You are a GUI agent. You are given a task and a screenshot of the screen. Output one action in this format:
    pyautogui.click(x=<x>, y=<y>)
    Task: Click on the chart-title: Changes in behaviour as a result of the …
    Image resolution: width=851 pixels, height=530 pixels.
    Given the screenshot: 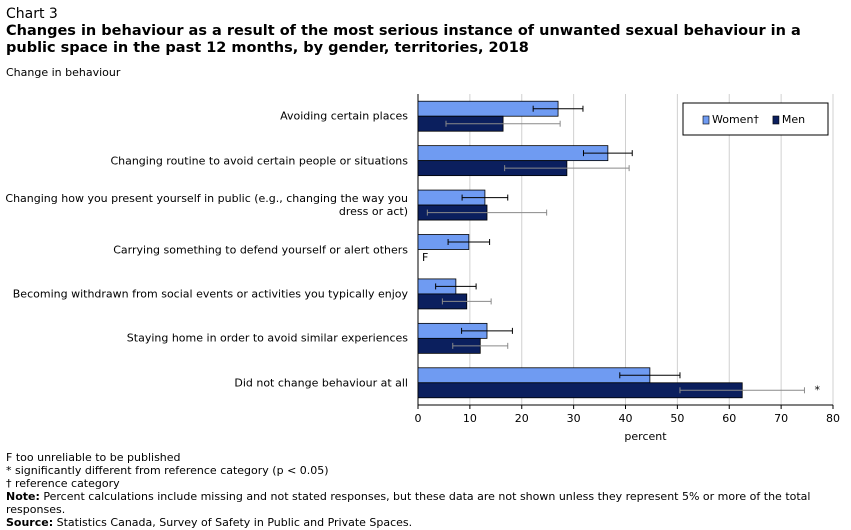 What is the action you would take?
    pyautogui.click(x=403, y=39)
    